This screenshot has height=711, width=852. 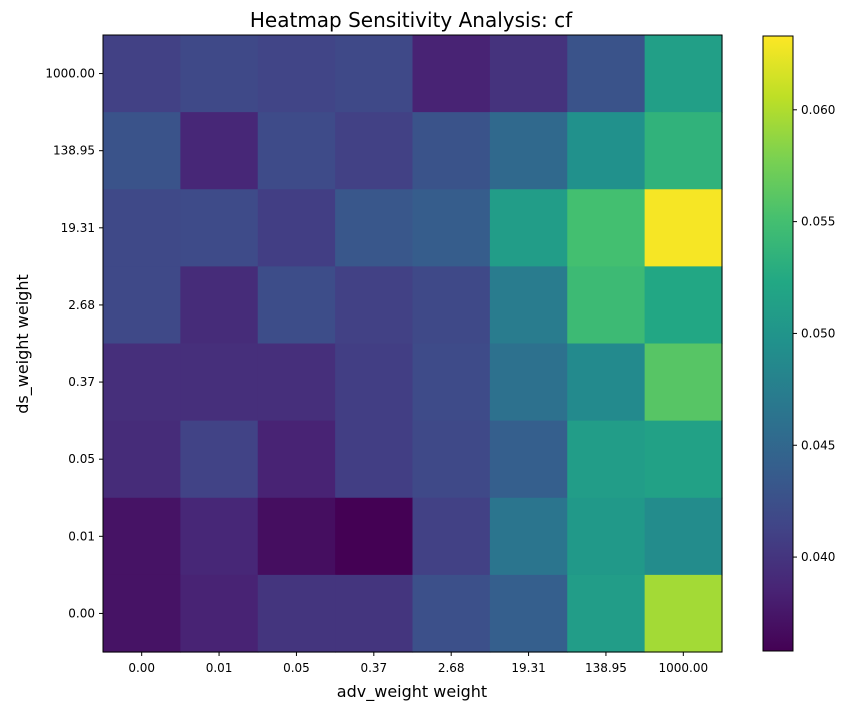 What do you see at coordinates (818, 222) in the screenshot?
I see `colorbar-tick-label: 0.055` at bounding box center [818, 222].